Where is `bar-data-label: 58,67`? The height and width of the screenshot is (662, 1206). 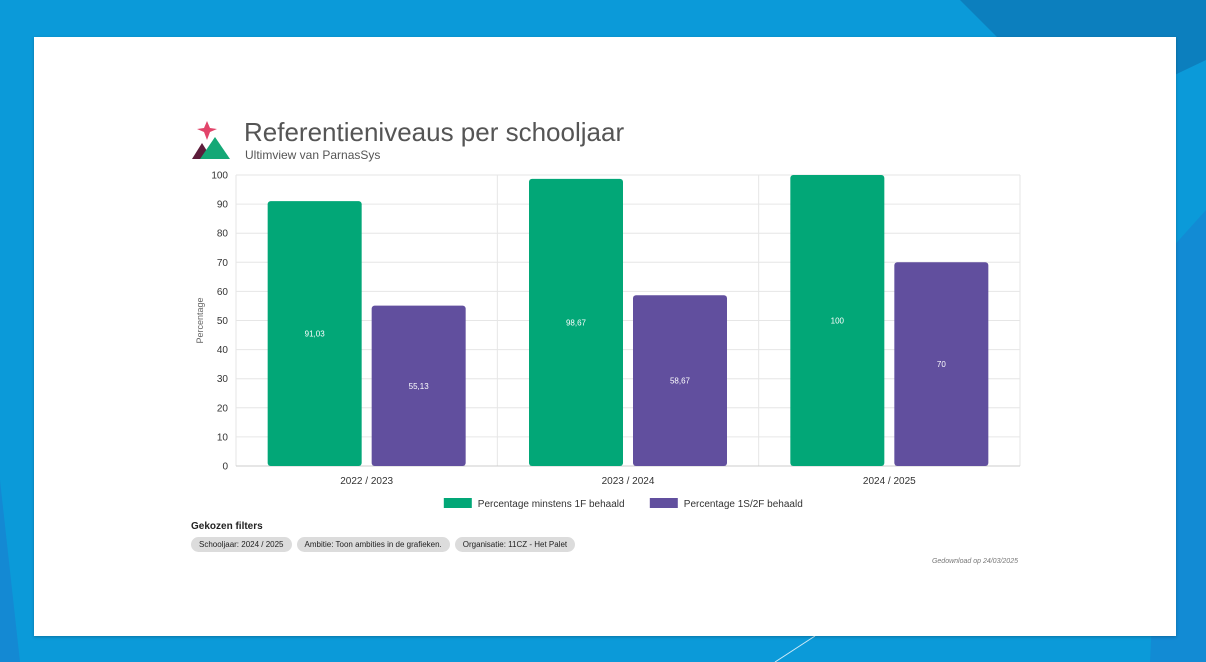
bar-data-label: 58,67 is located at coordinates (680, 381).